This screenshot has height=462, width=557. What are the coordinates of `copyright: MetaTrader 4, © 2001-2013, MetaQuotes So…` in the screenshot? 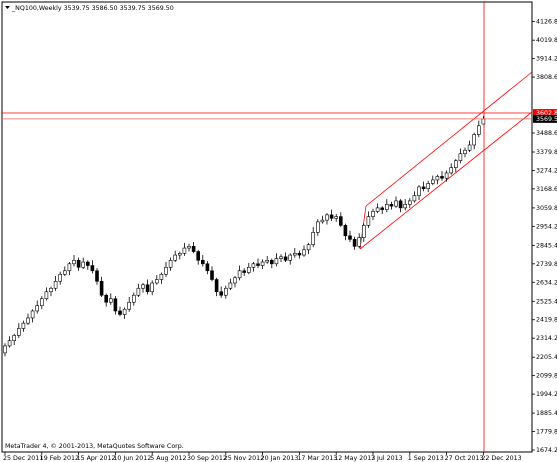 It's located at (94, 446).